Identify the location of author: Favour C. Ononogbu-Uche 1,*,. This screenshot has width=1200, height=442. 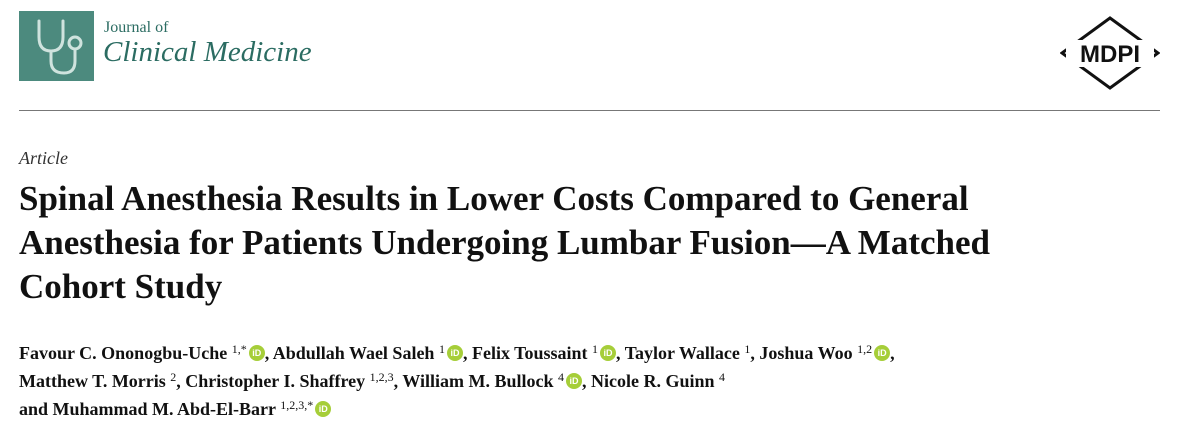
(146, 353).